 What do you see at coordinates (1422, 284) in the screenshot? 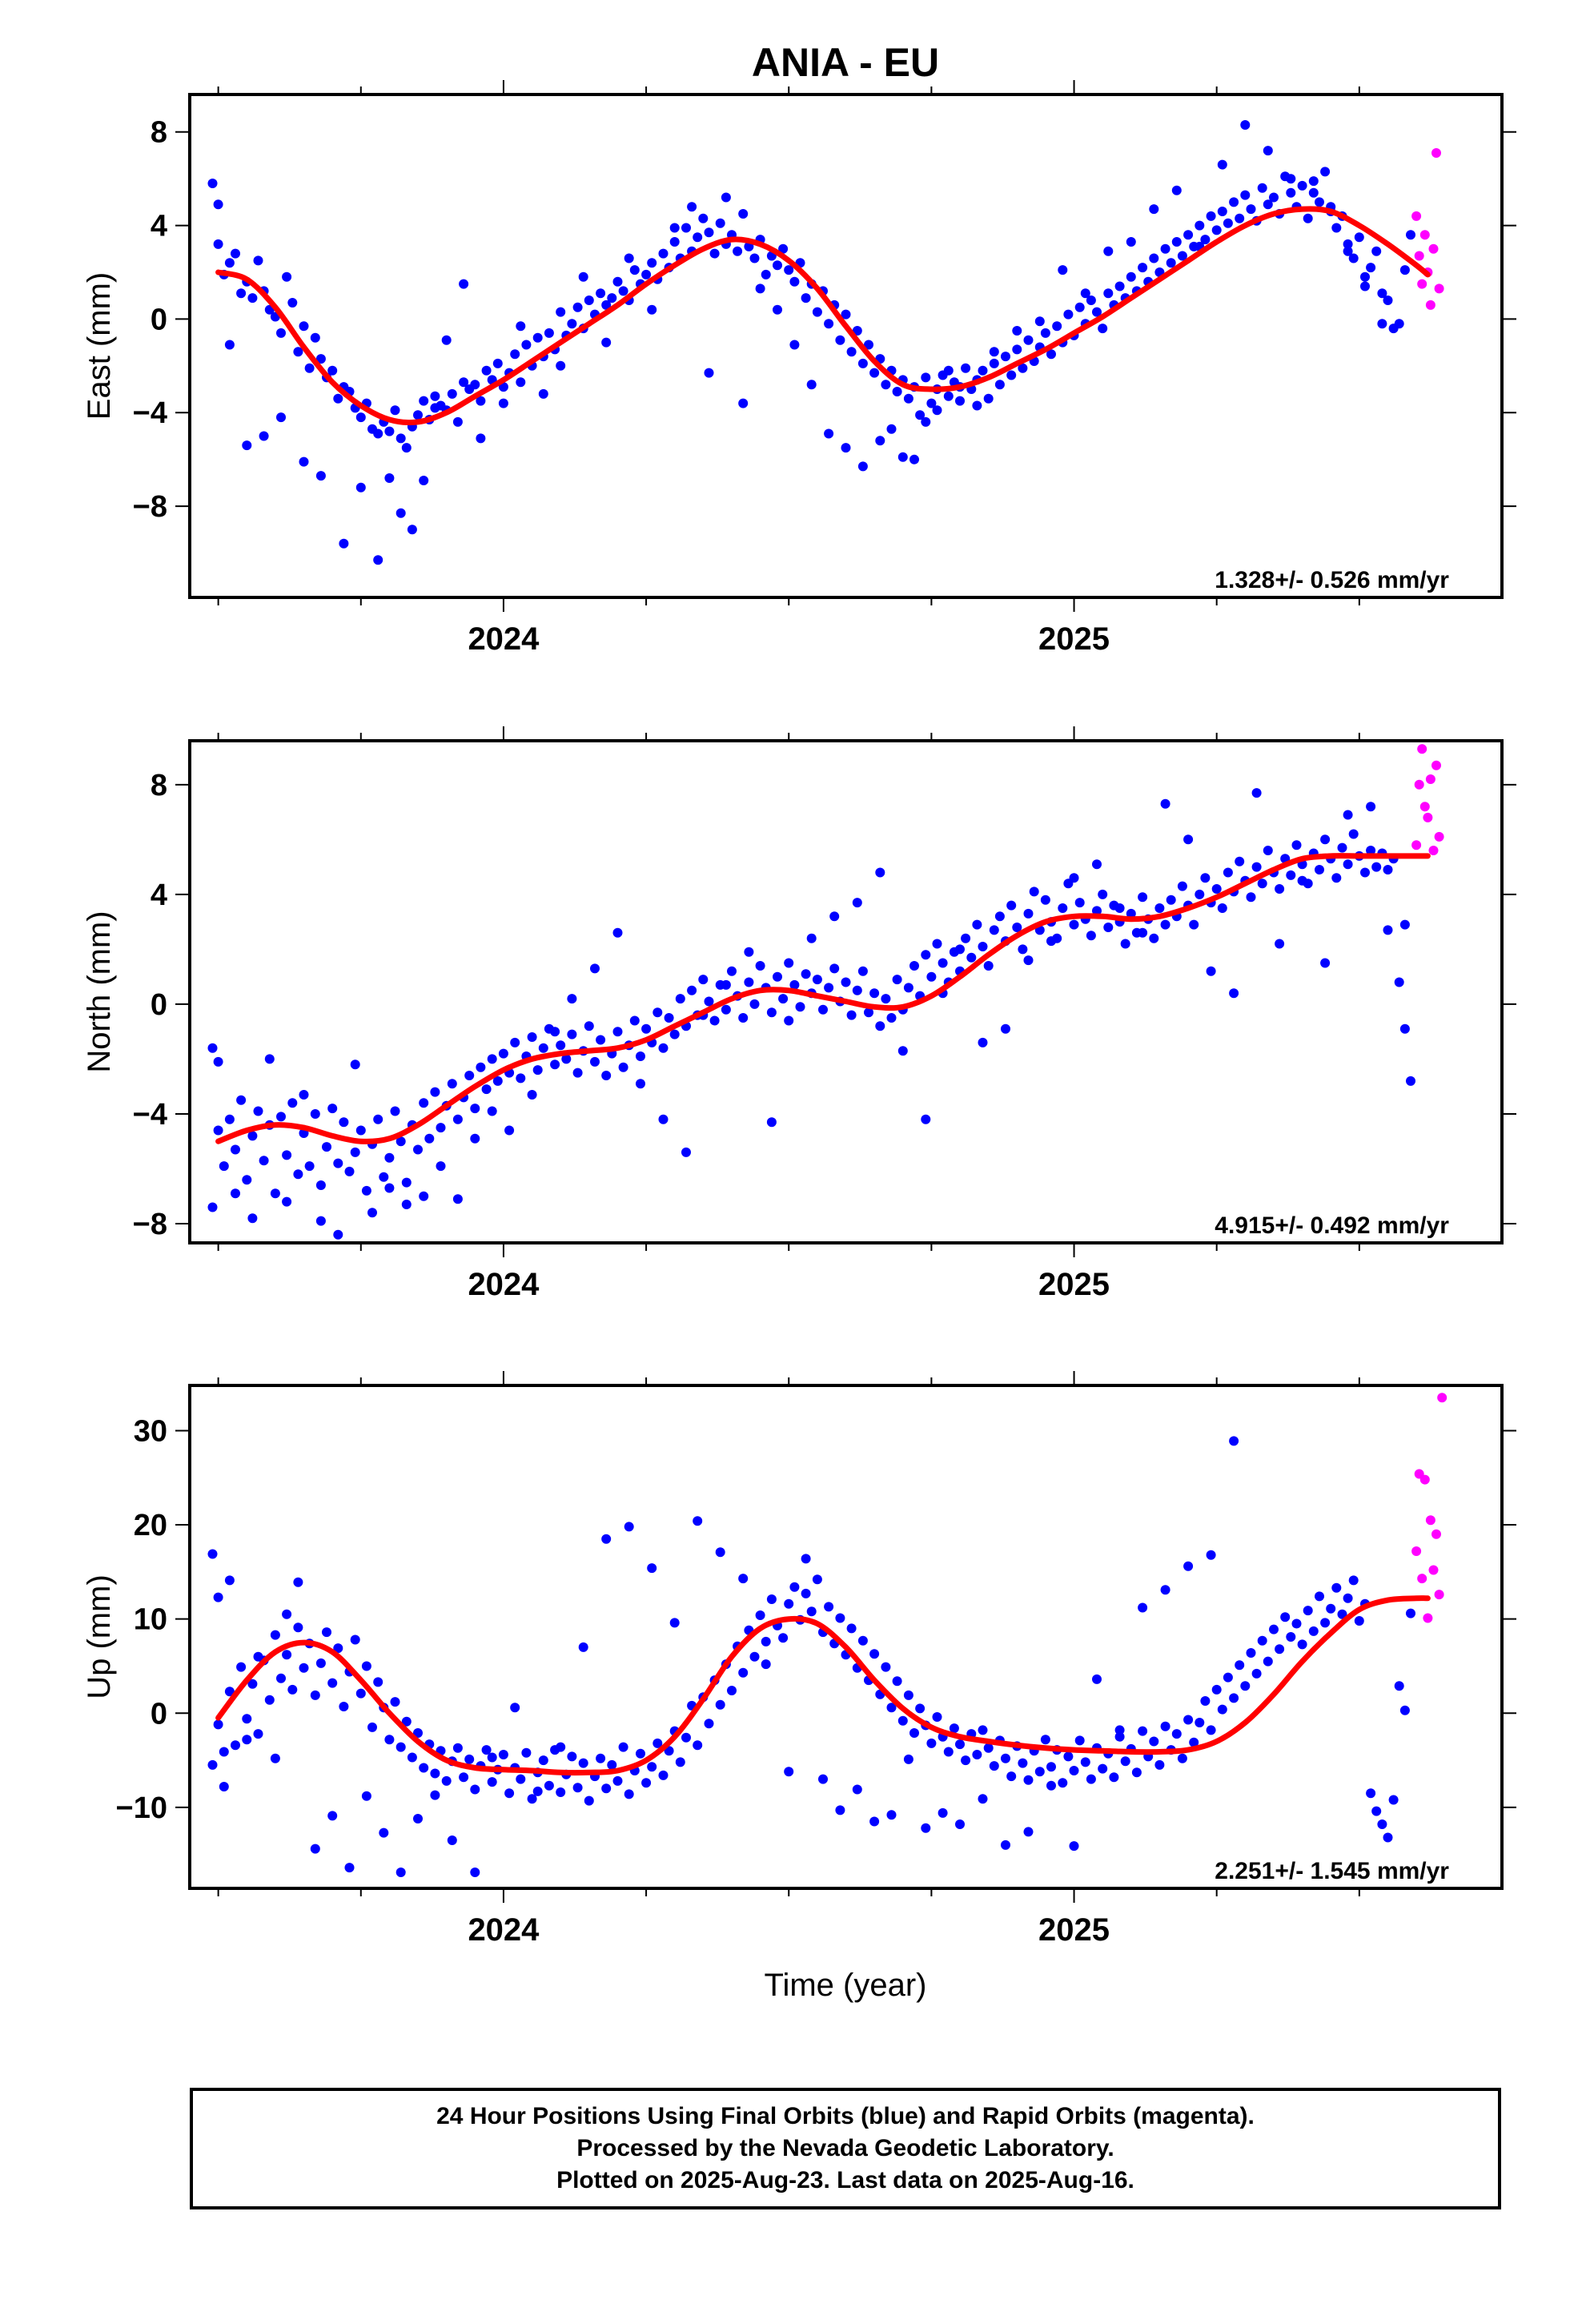
I see `east-rapid-point` at bounding box center [1422, 284].